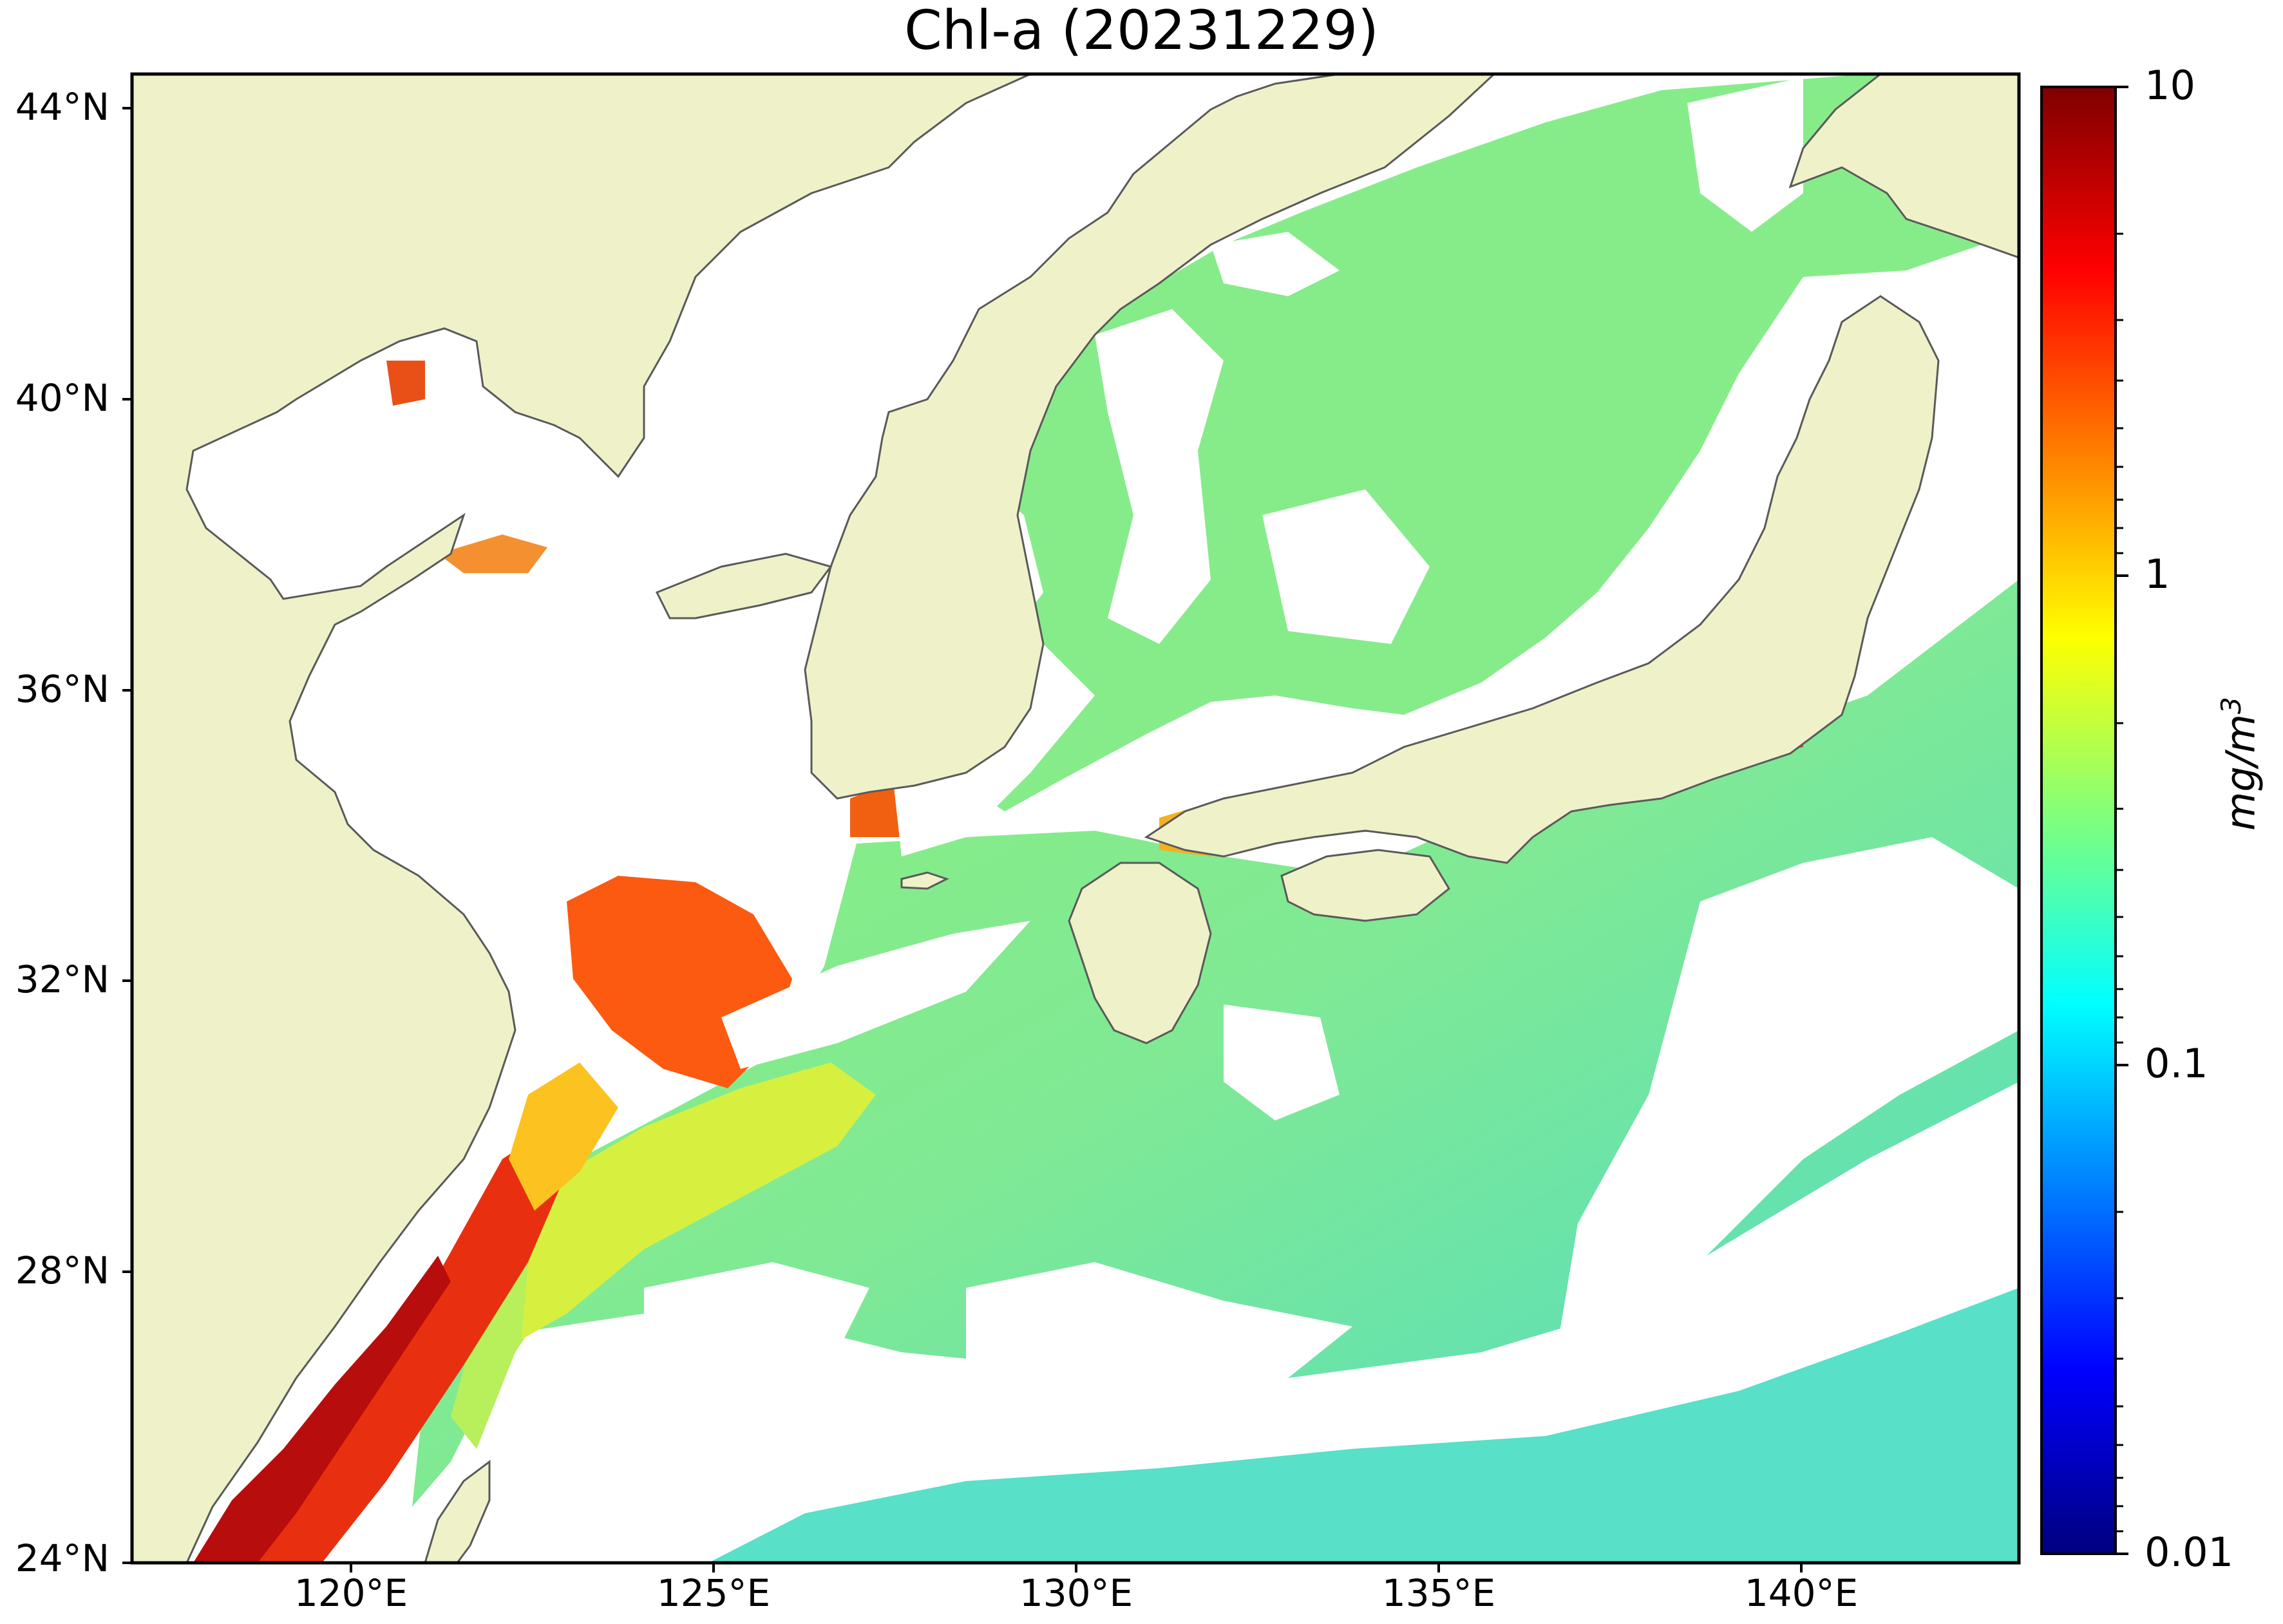  I want to click on east-china-sea-field, so click(699, 1201).